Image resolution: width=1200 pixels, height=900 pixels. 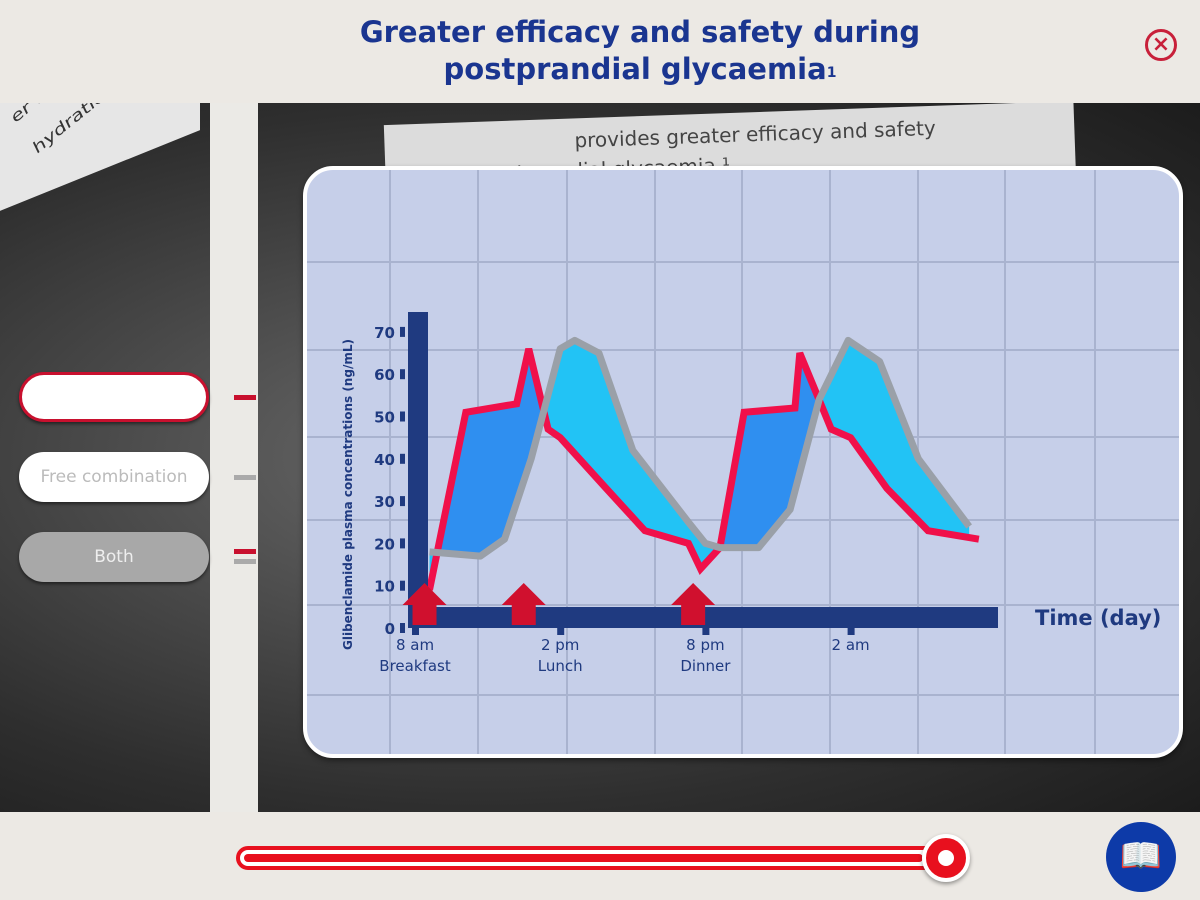 I want to click on book-icon: 📖, so click(x=1141, y=857).